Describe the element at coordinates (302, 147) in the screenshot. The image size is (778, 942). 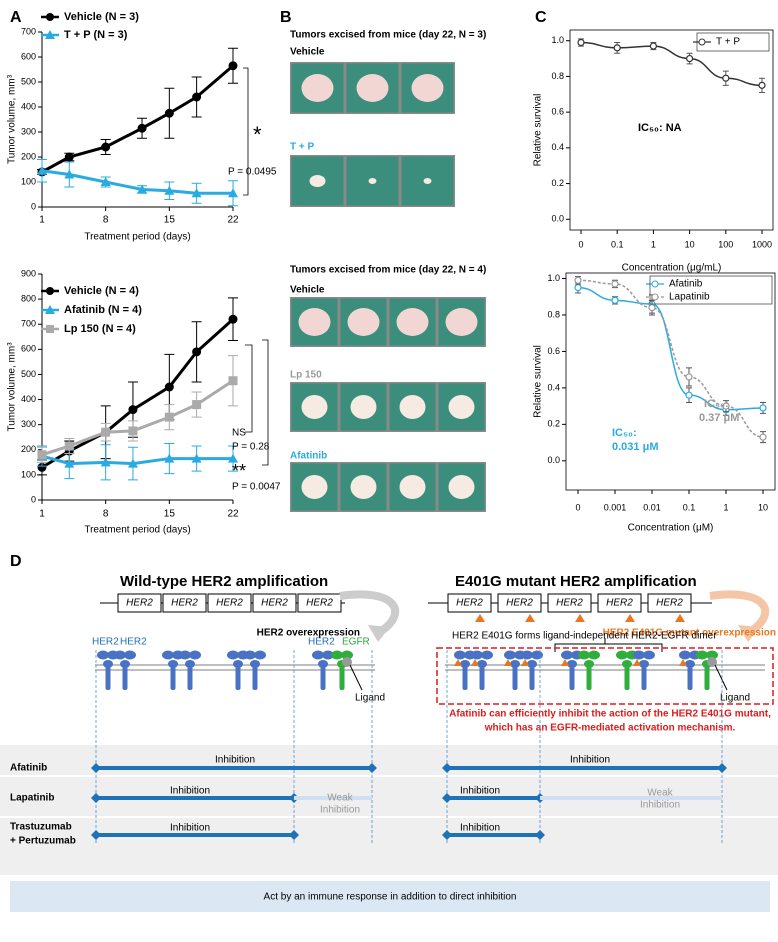
I see `photo-row-label: T + P` at that location.